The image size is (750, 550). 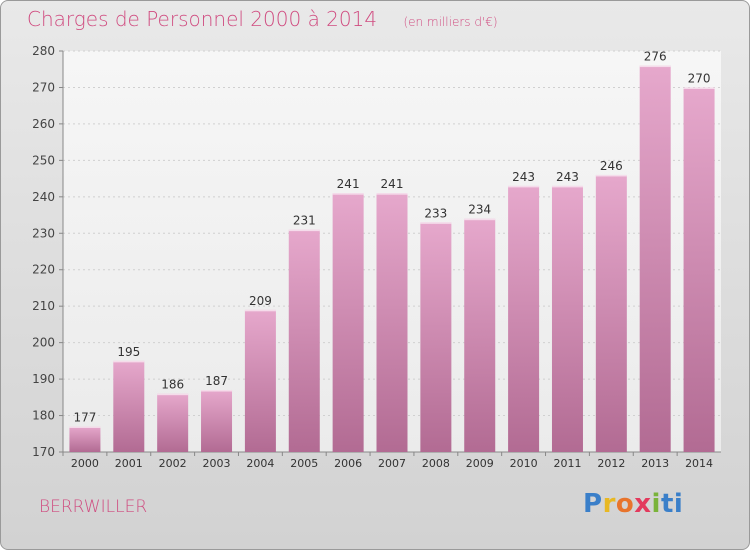 I want to click on y-tick-label: 190, so click(x=43, y=379).